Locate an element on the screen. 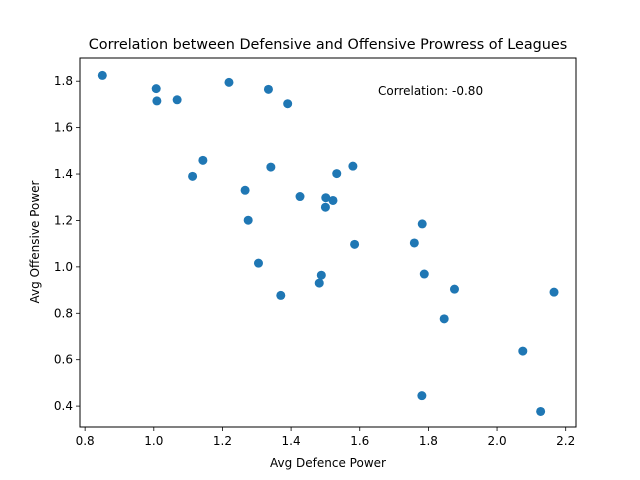  y-axis: 0.4 0.6 0.8 1.0 1.2 1.4 1.6 1.8 is located at coordinates (67, 243).